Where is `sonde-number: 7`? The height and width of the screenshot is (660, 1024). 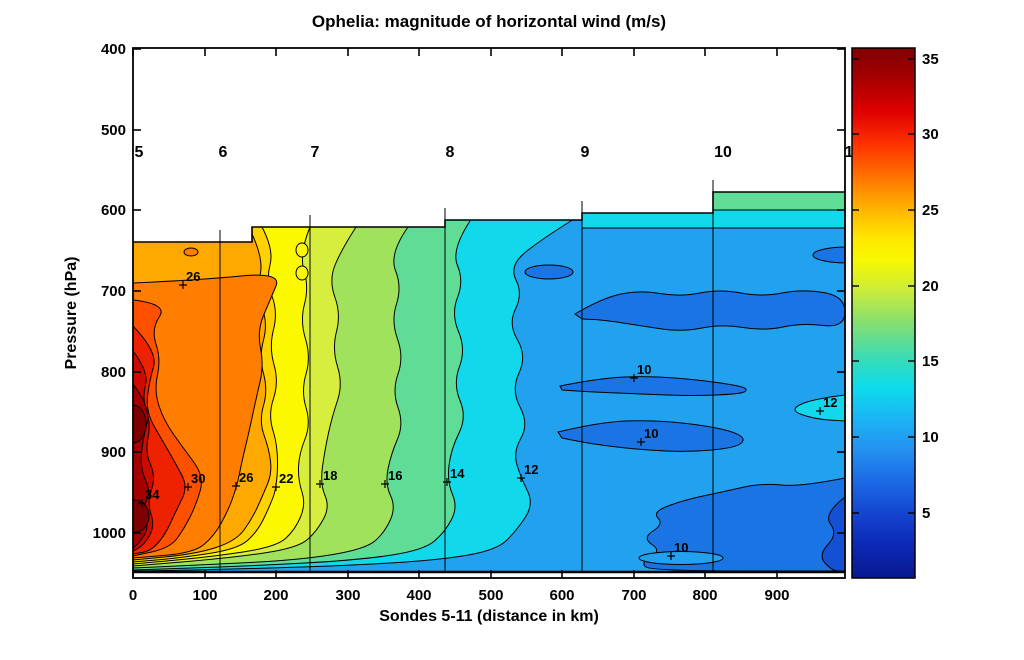 sonde-number: 7 is located at coordinates (315, 152).